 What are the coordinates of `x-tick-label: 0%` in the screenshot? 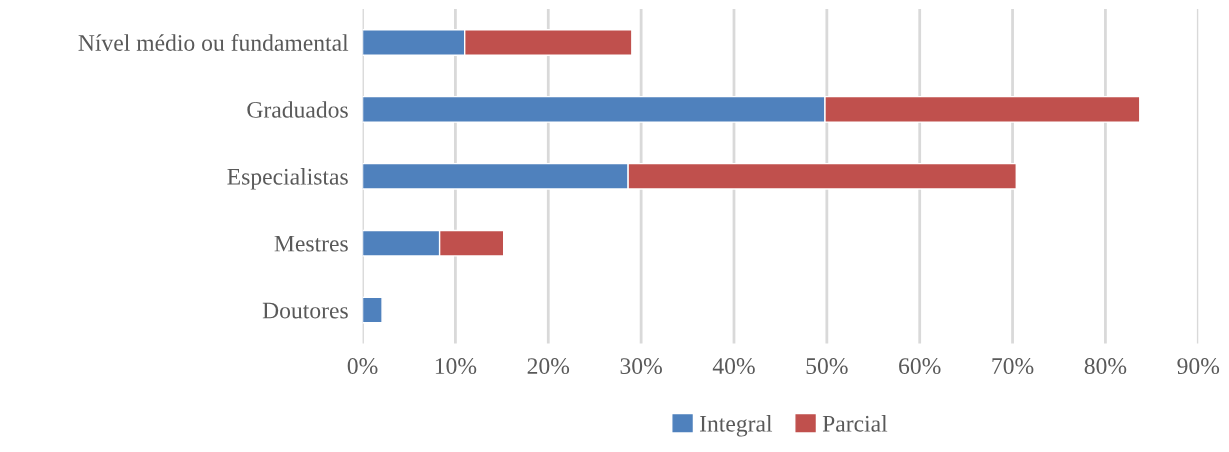 It's located at (362, 366).